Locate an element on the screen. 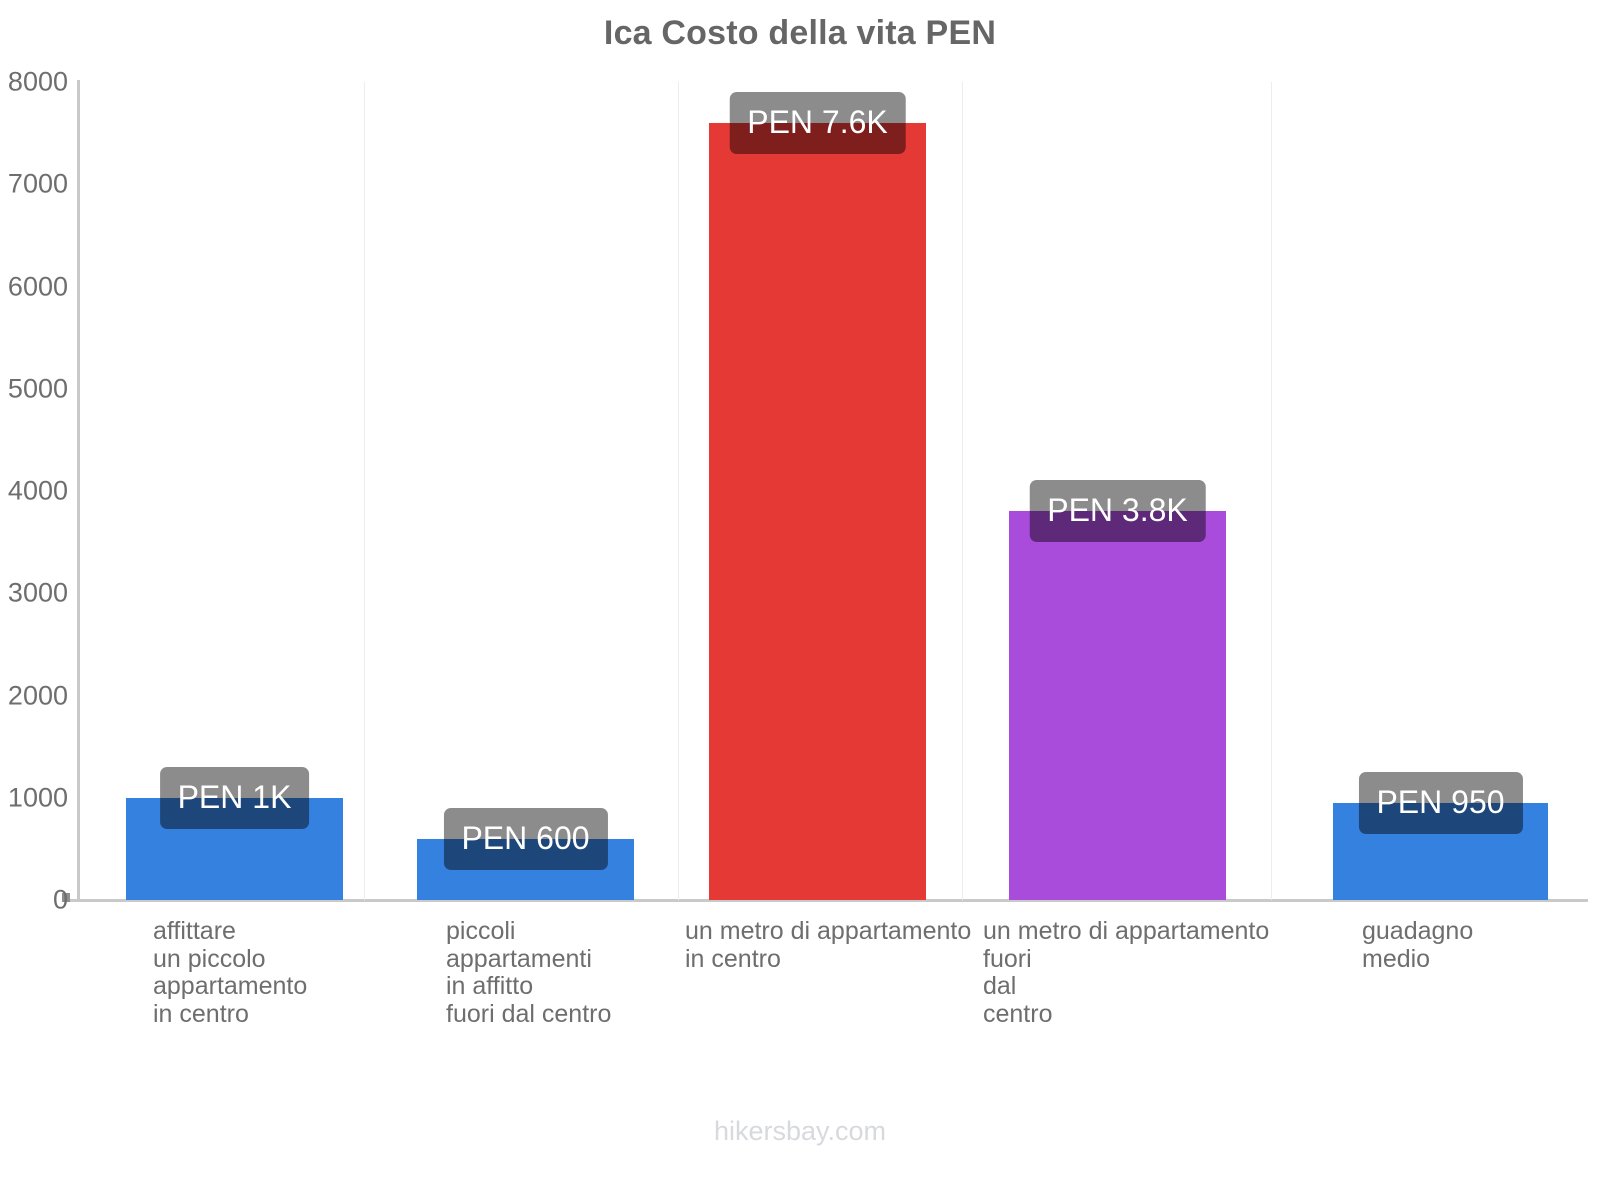 The width and height of the screenshot is (1600, 1200). y-tick-label: 3000 is located at coordinates (37, 592).